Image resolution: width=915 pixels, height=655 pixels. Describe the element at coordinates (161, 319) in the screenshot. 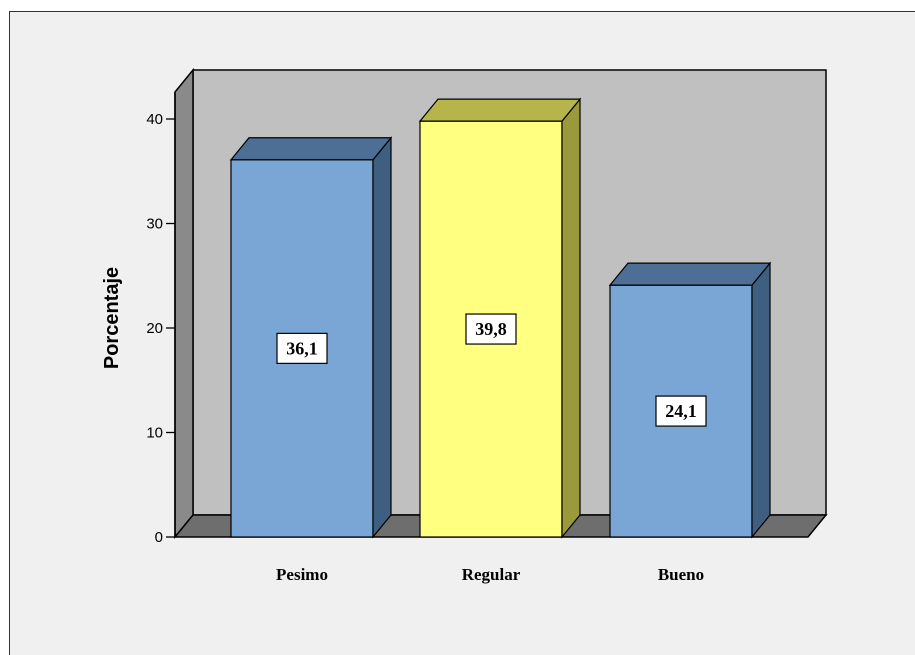

I see `y-axis: 0 10 20 30 40` at that location.